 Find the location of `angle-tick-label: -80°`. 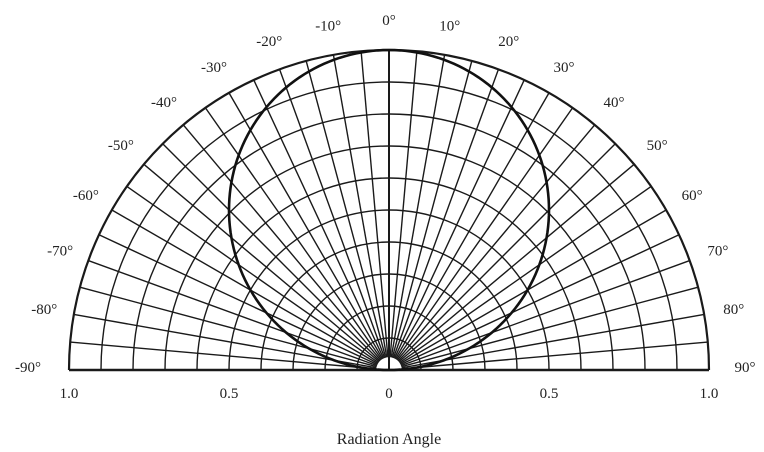

angle-tick-label: -80° is located at coordinates (44, 310).